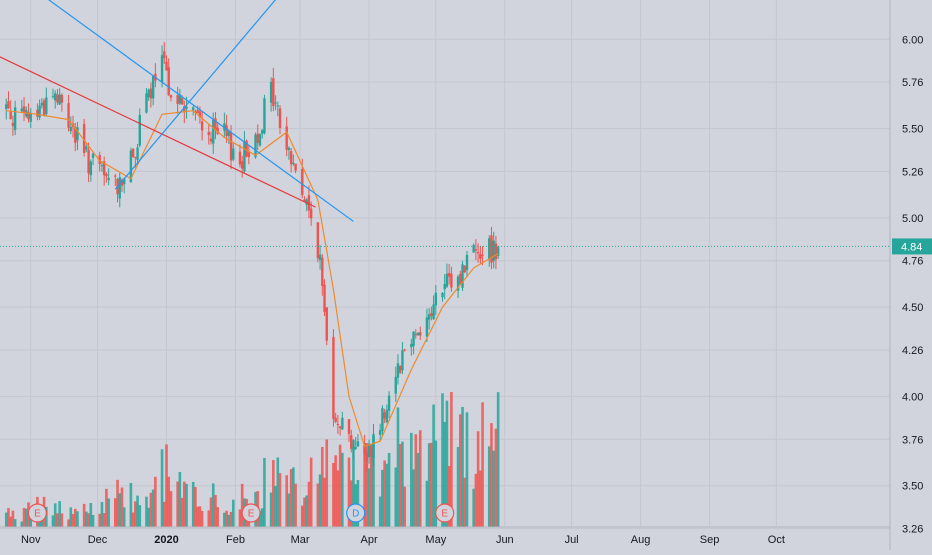  Describe the element at coordinates (251, 514) in the screenshot. I see `earnings-marker-label: E` at that location.